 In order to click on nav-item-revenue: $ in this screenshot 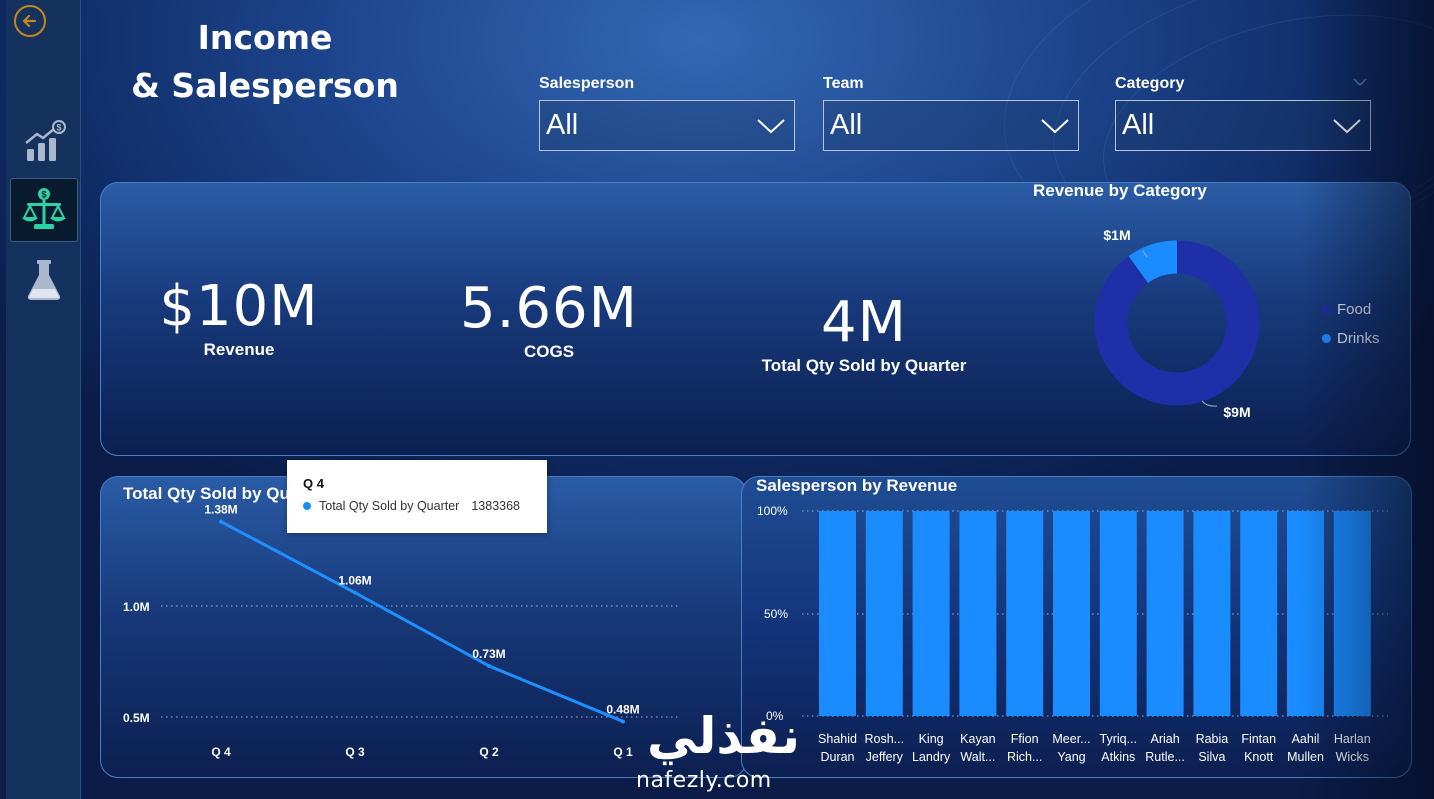, I will do `click(44, 142)`.